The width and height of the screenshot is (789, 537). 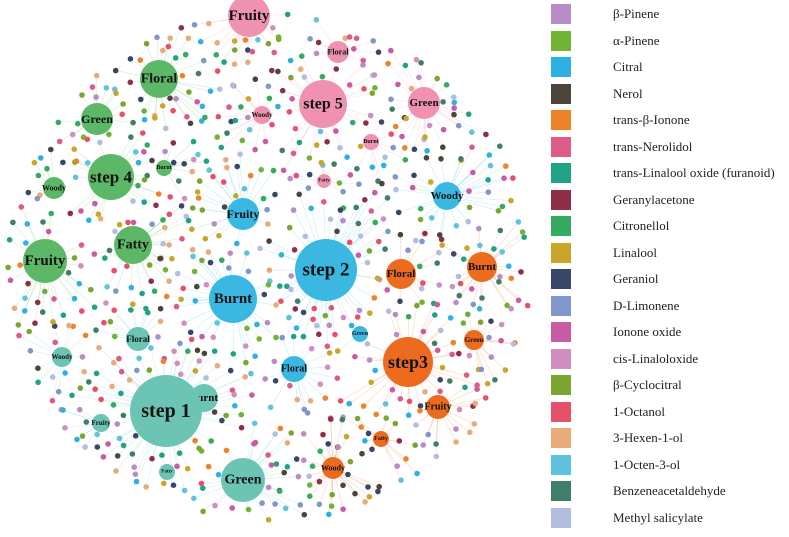 I want to click on attribute-node-step4-burnt: Burnt, so click(x=164, y=168).